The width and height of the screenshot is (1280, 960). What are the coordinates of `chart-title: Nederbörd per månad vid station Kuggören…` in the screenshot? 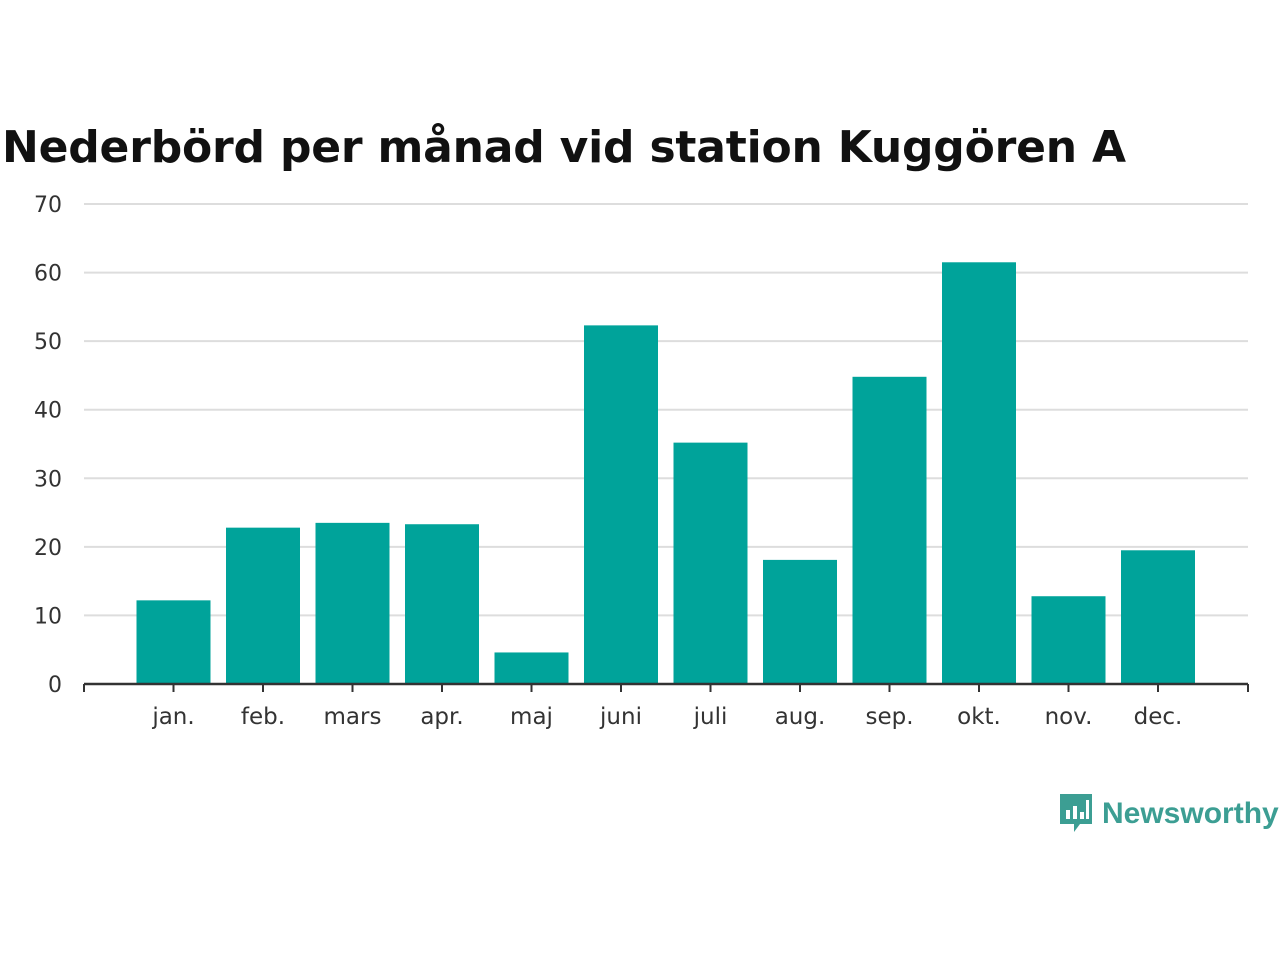 It's located at (564, 147).